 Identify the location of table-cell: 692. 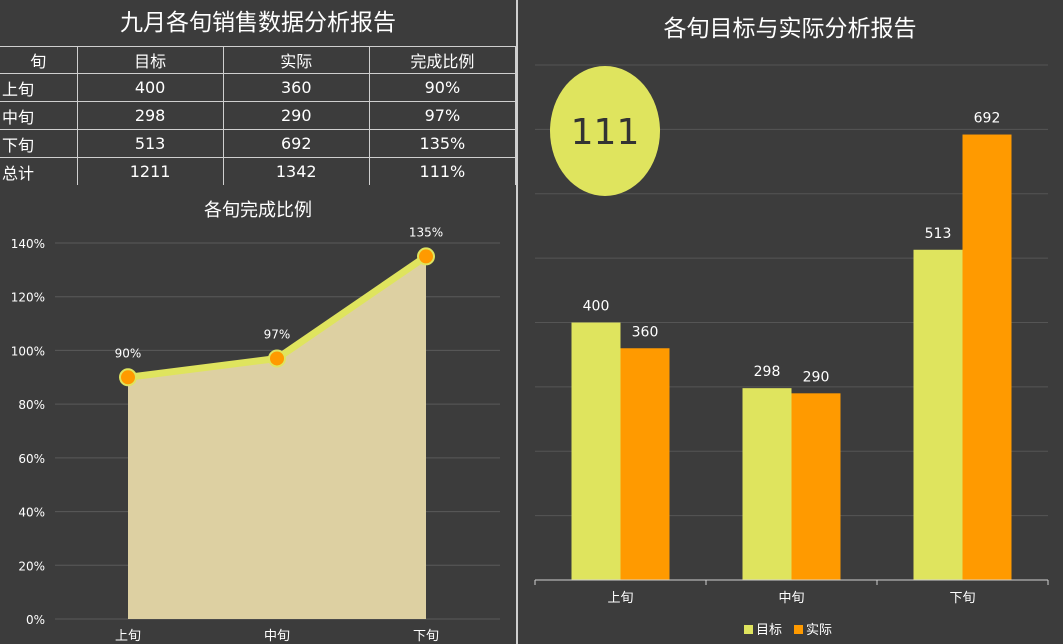
(296, 143).